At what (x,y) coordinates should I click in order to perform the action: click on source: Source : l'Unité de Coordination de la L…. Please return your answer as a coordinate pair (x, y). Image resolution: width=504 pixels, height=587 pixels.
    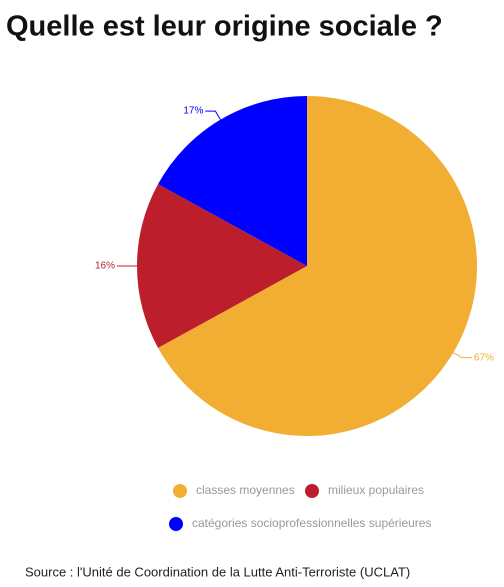
    Looking at the image, I should click on (217, 571).